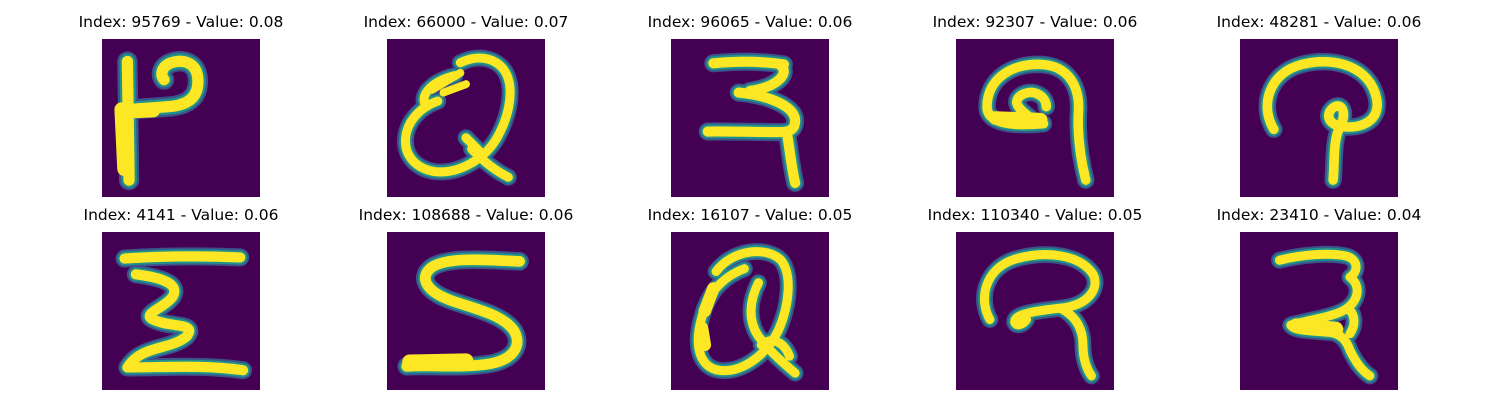  What do you see at coordinates (750, 311) in the screenshot?
I see `tilted-q-icon` at bounding box center [750, 311].